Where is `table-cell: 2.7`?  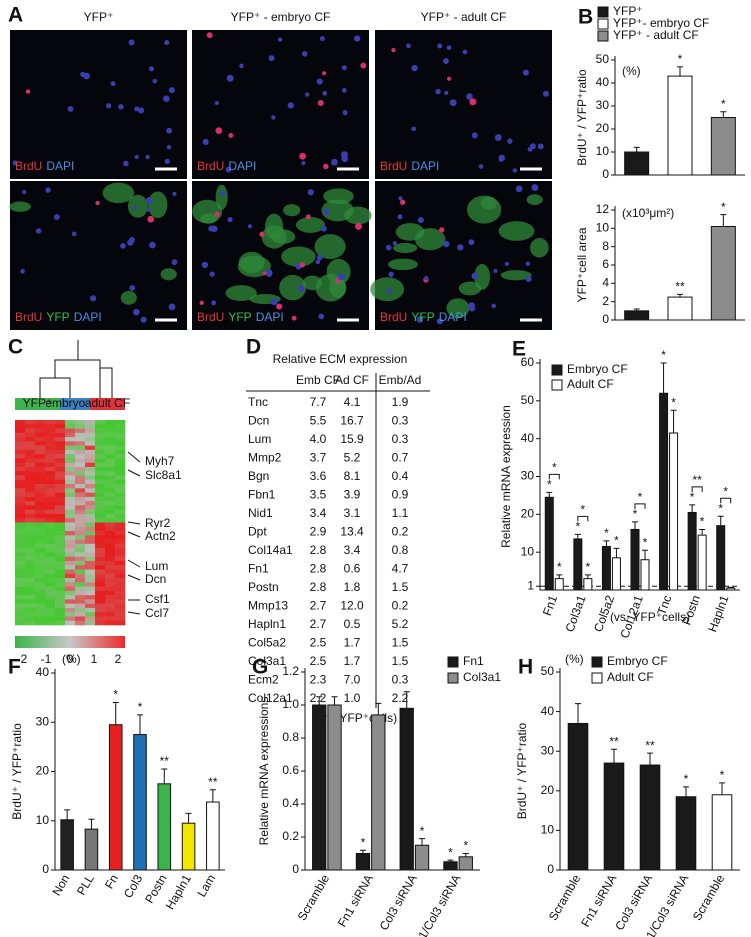
table-cell: 2.7 is located at coordinates (318, 624).